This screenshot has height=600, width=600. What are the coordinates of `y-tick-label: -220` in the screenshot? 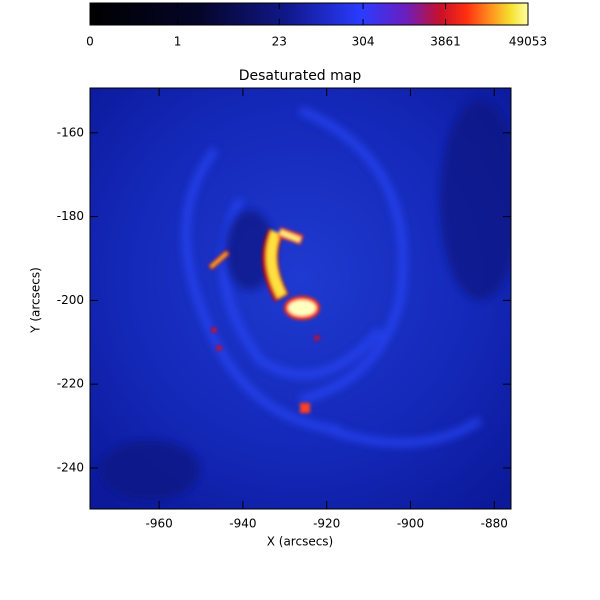 It's located at (70, 384).